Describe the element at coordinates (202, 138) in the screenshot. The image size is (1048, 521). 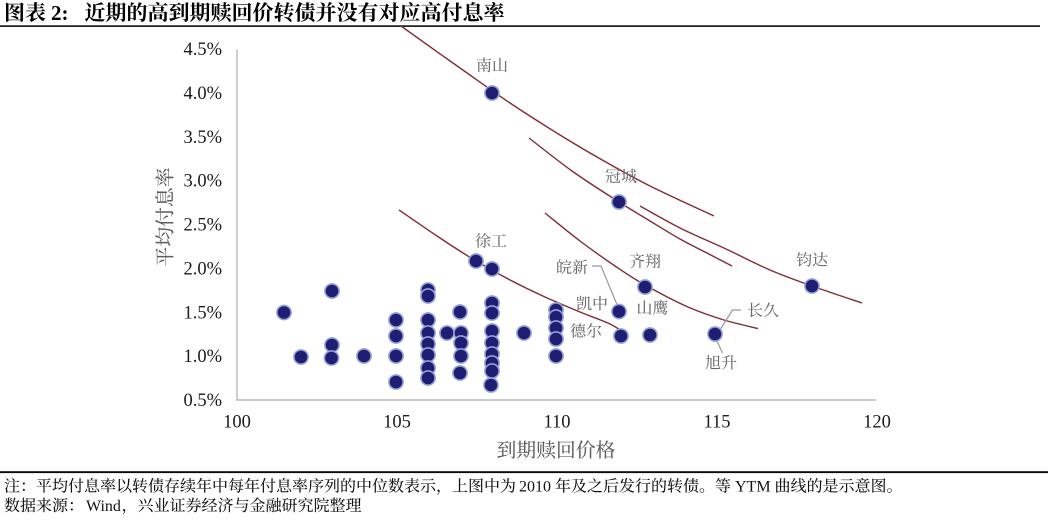
I see `svg-text: 3.5%` at that location.